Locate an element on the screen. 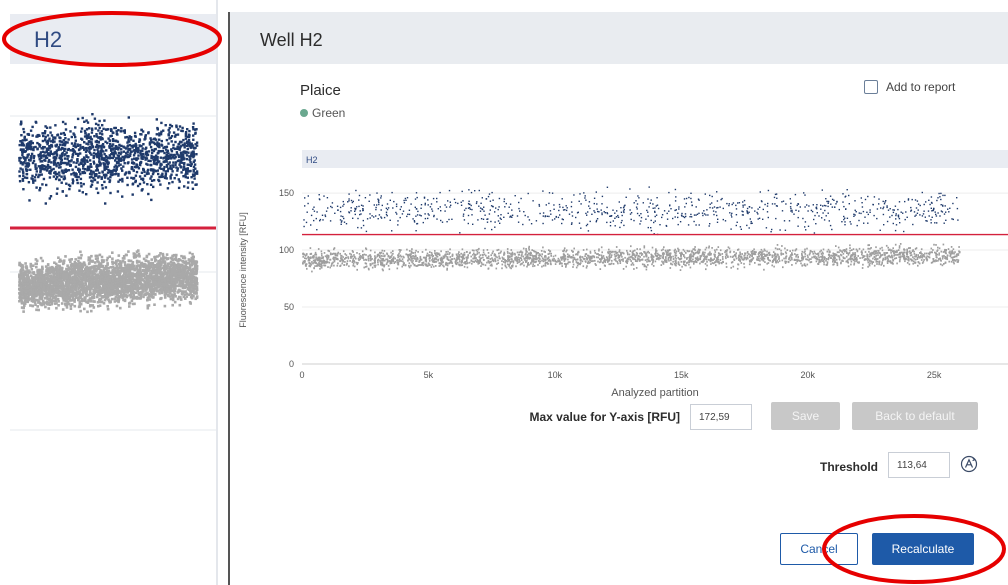  x-tick-label: 15k is located at coordinates (681, 375).